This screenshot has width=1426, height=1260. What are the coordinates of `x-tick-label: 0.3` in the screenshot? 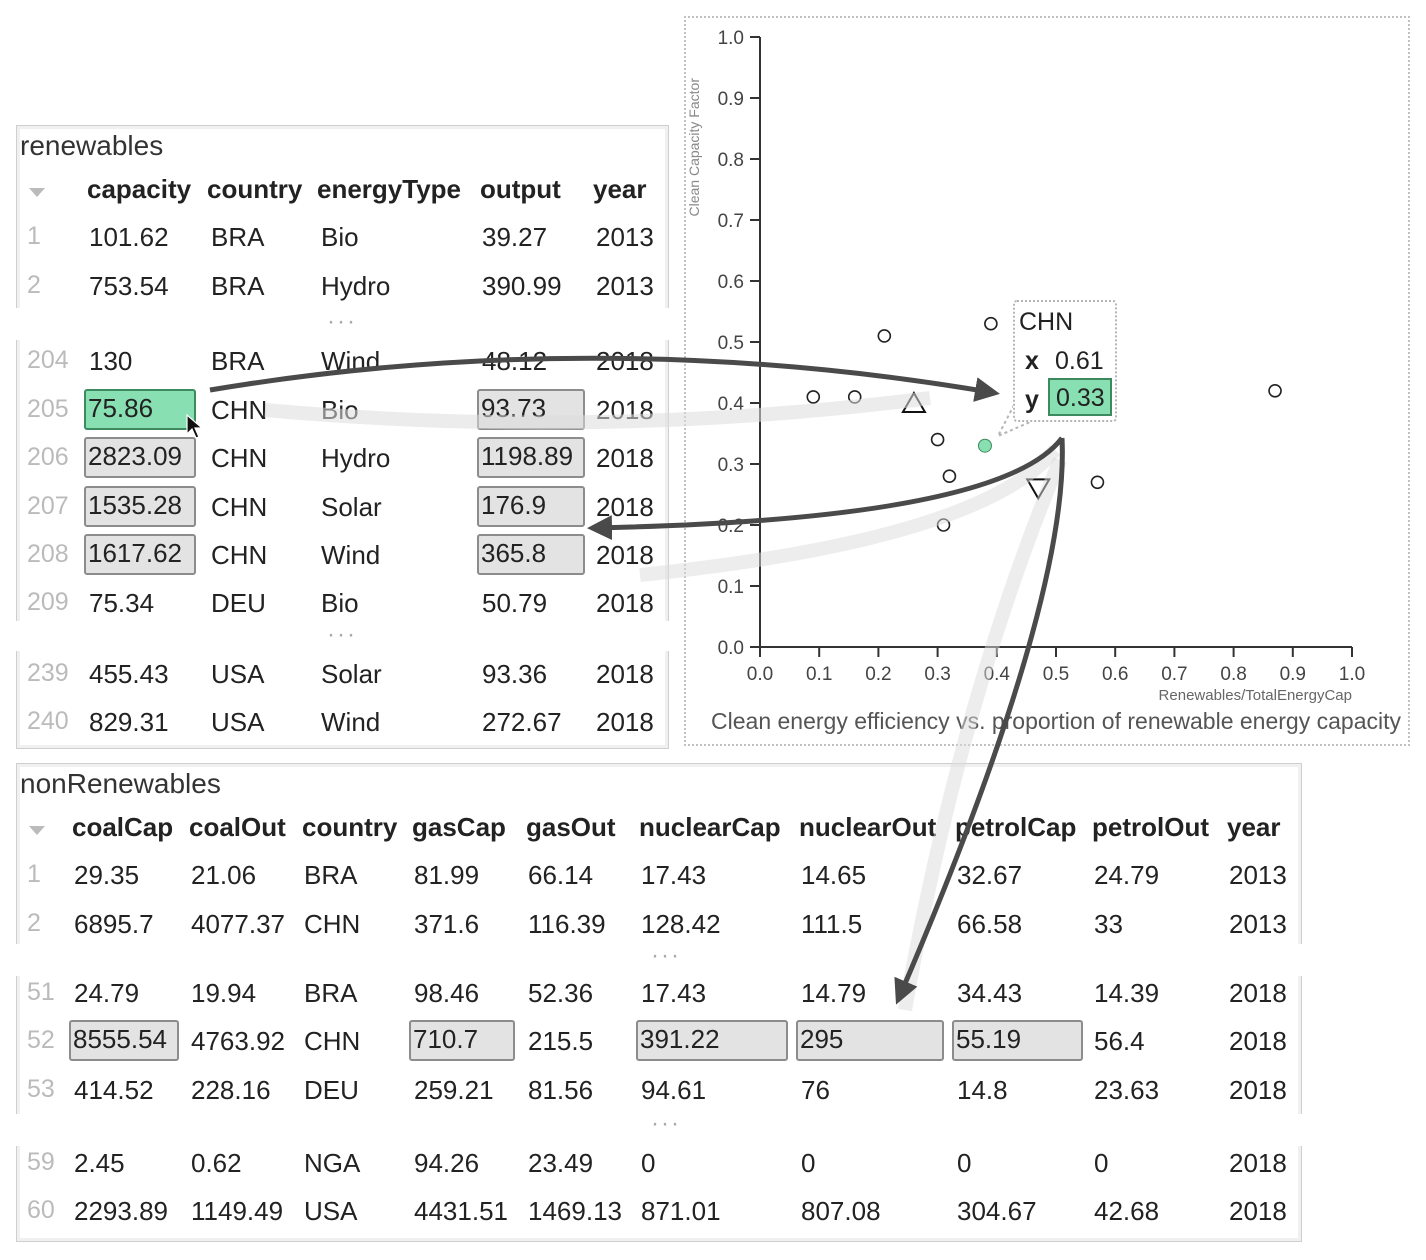 It's located at (937, 674).